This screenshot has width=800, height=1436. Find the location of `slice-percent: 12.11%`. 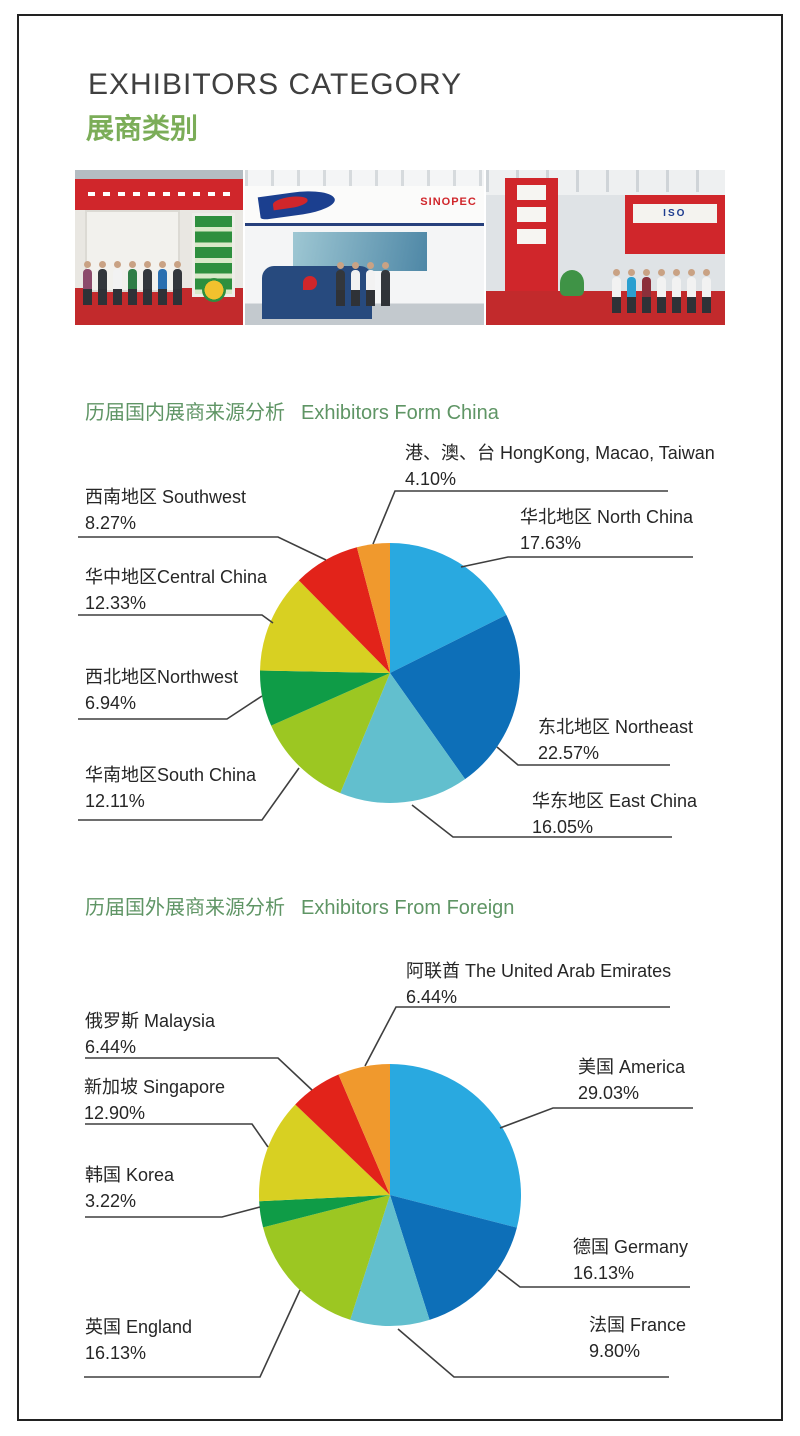

slice-percent: 12.11% is located at coordinates (115, 801).